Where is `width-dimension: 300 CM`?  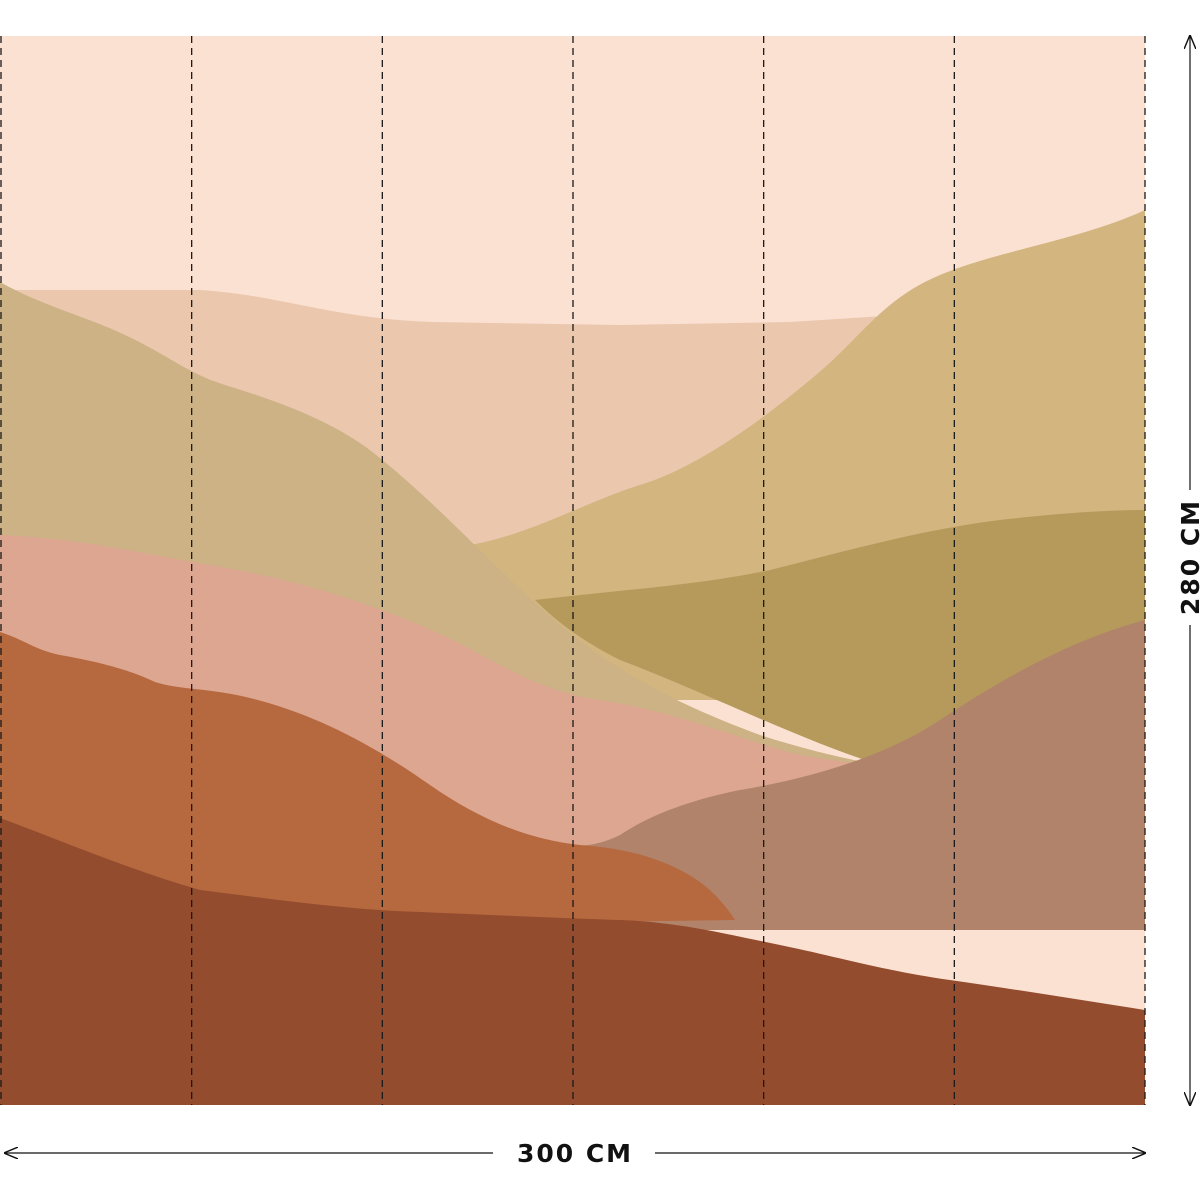 width-dimension: 300 CM is located at coordinates (575, 1153).